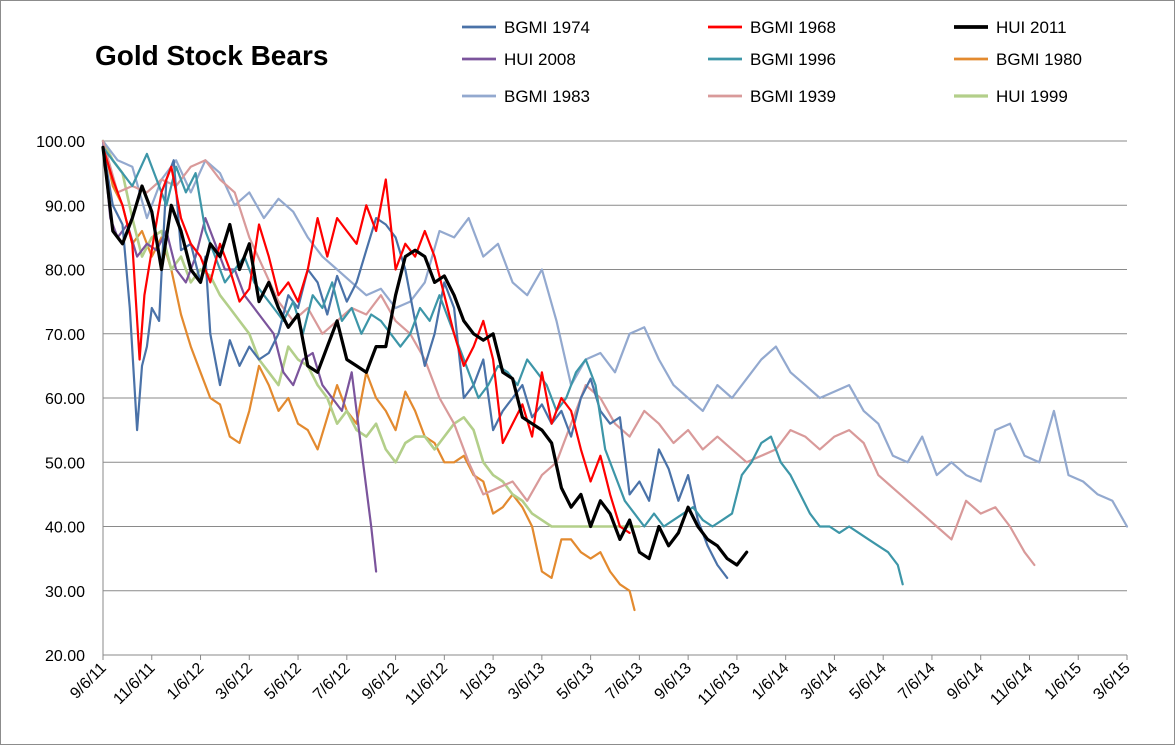  Describe the element at coordinates (1032, 96) in the screenshot. I see `legend-label: HUI 1999` at that location.